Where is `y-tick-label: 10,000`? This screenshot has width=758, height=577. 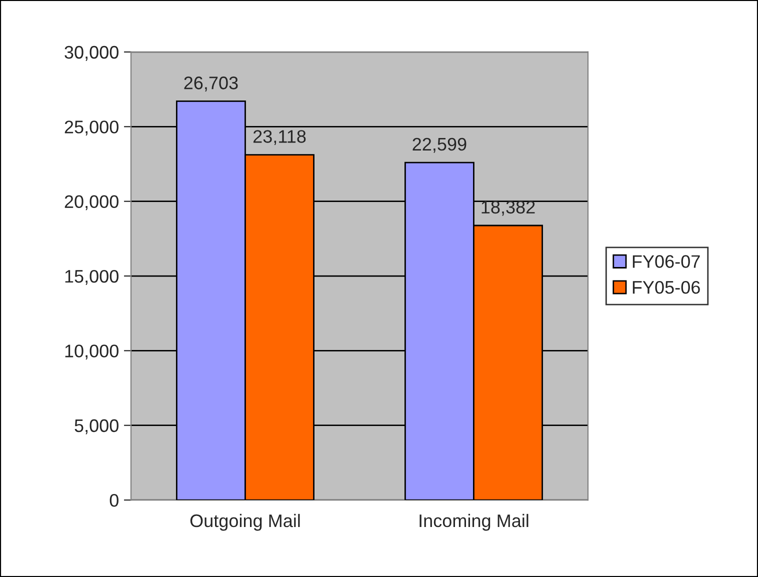
y-tick-label: 10,000 is located at coordinates (91, 352).